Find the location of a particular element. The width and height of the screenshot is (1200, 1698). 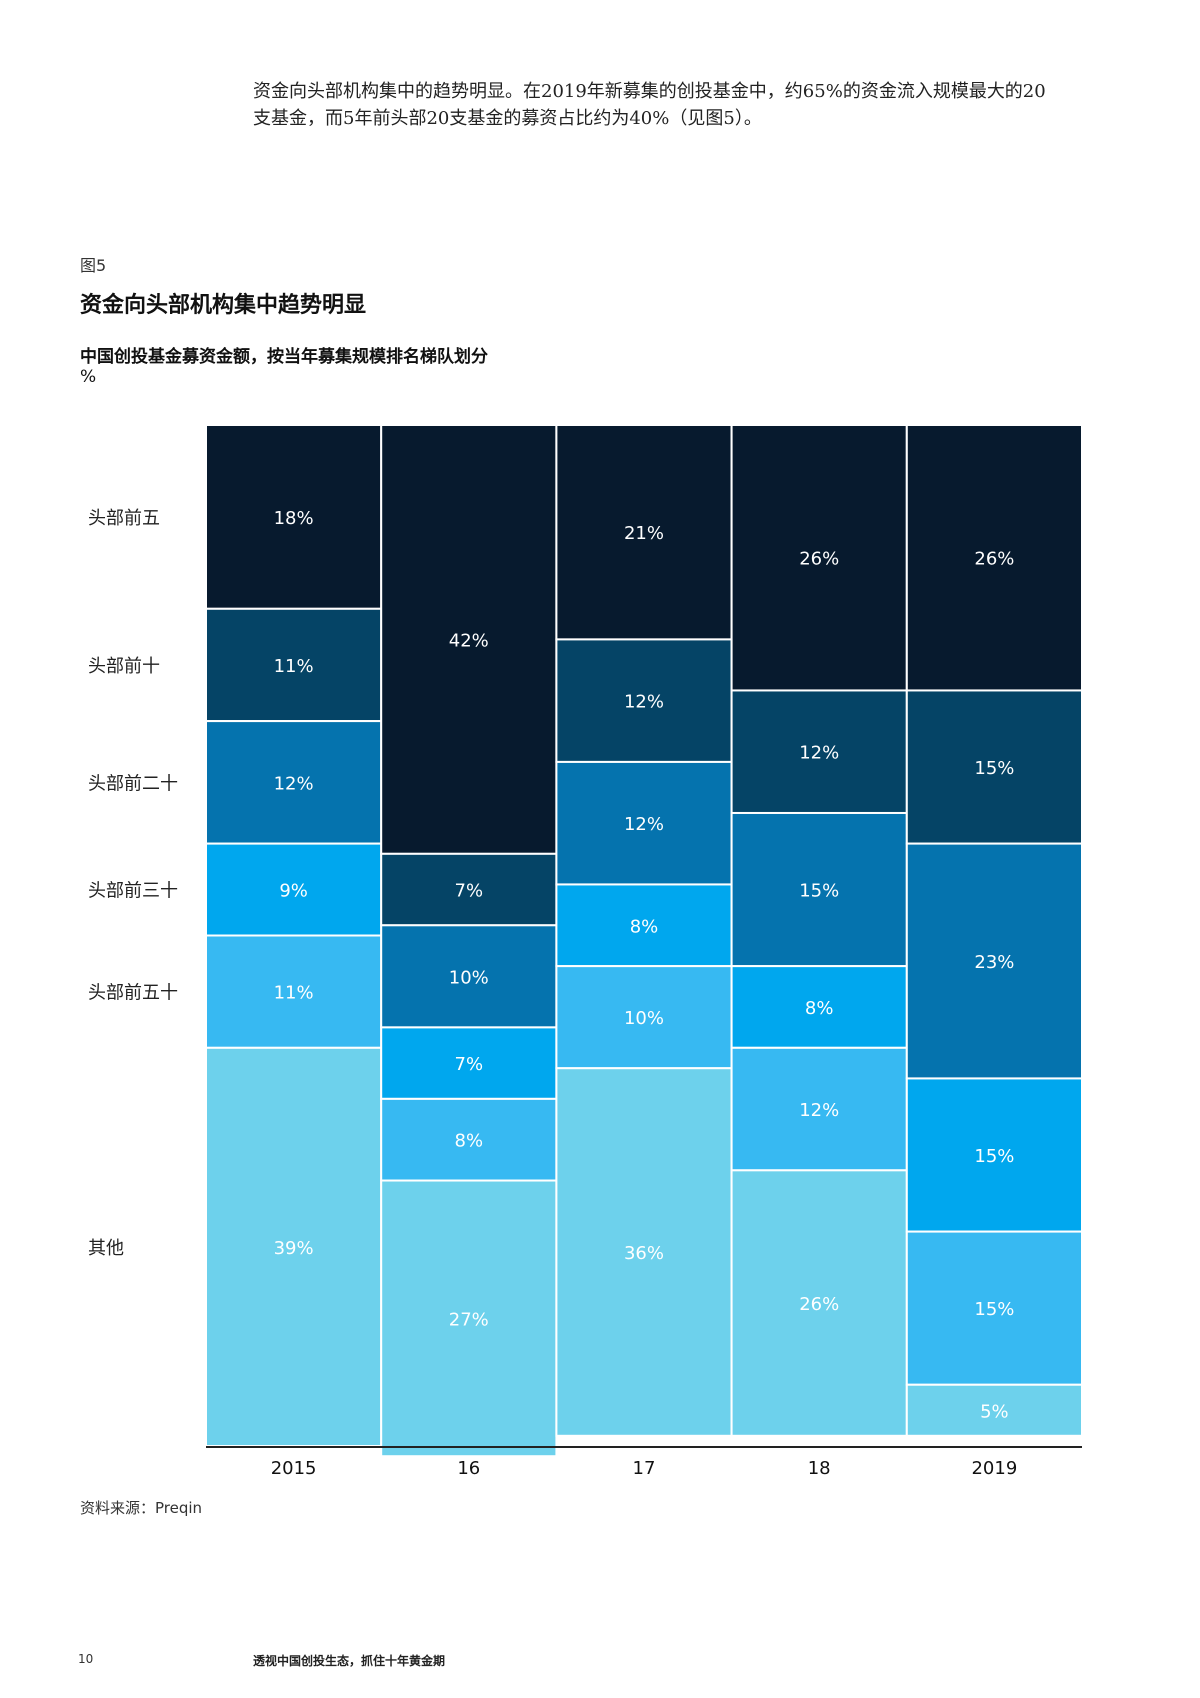

data-label: 18% is located at coordinates (294, 518).